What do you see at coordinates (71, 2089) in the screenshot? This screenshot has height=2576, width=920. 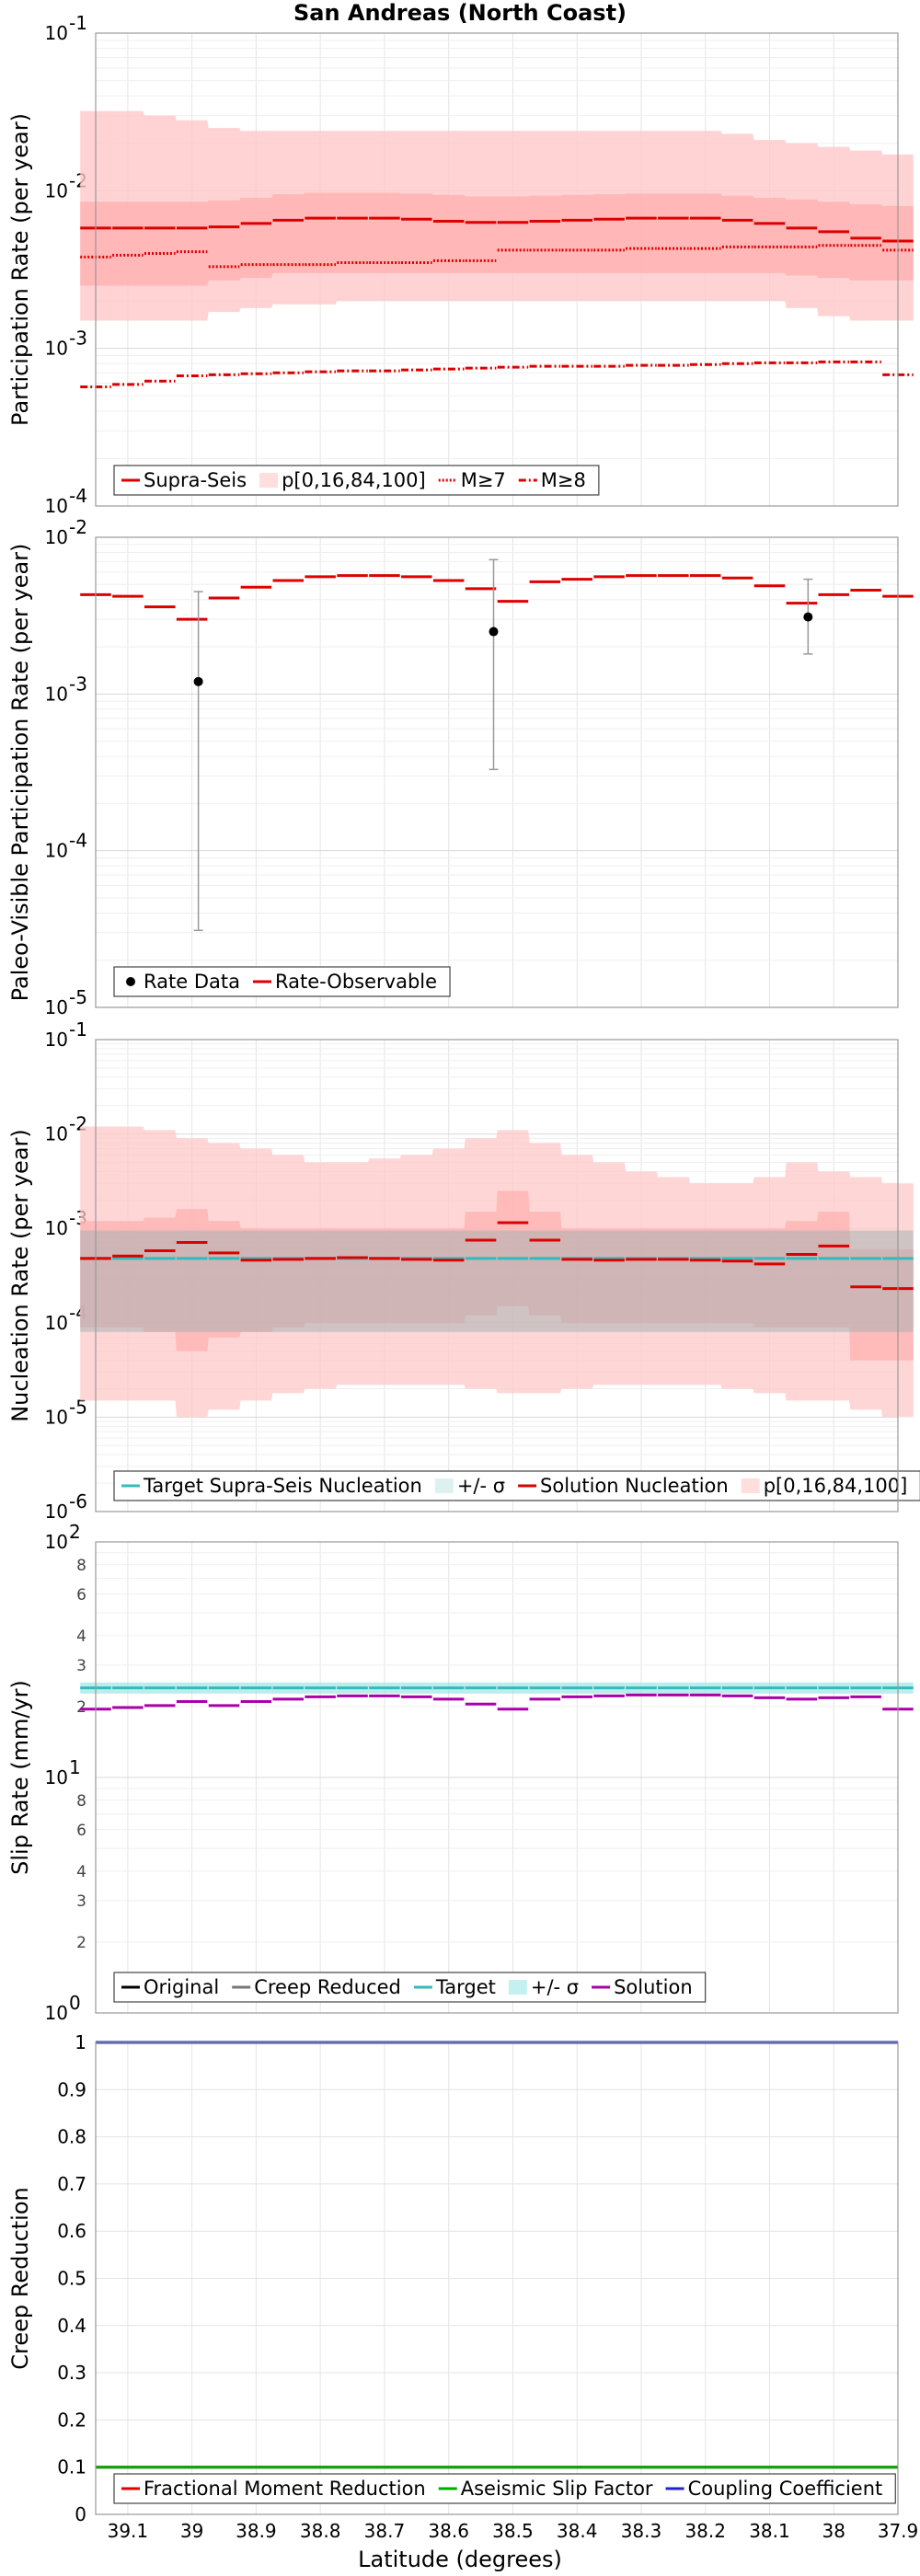 I see `y-tick-label: 0.9` at bounding box center [71, 2089].